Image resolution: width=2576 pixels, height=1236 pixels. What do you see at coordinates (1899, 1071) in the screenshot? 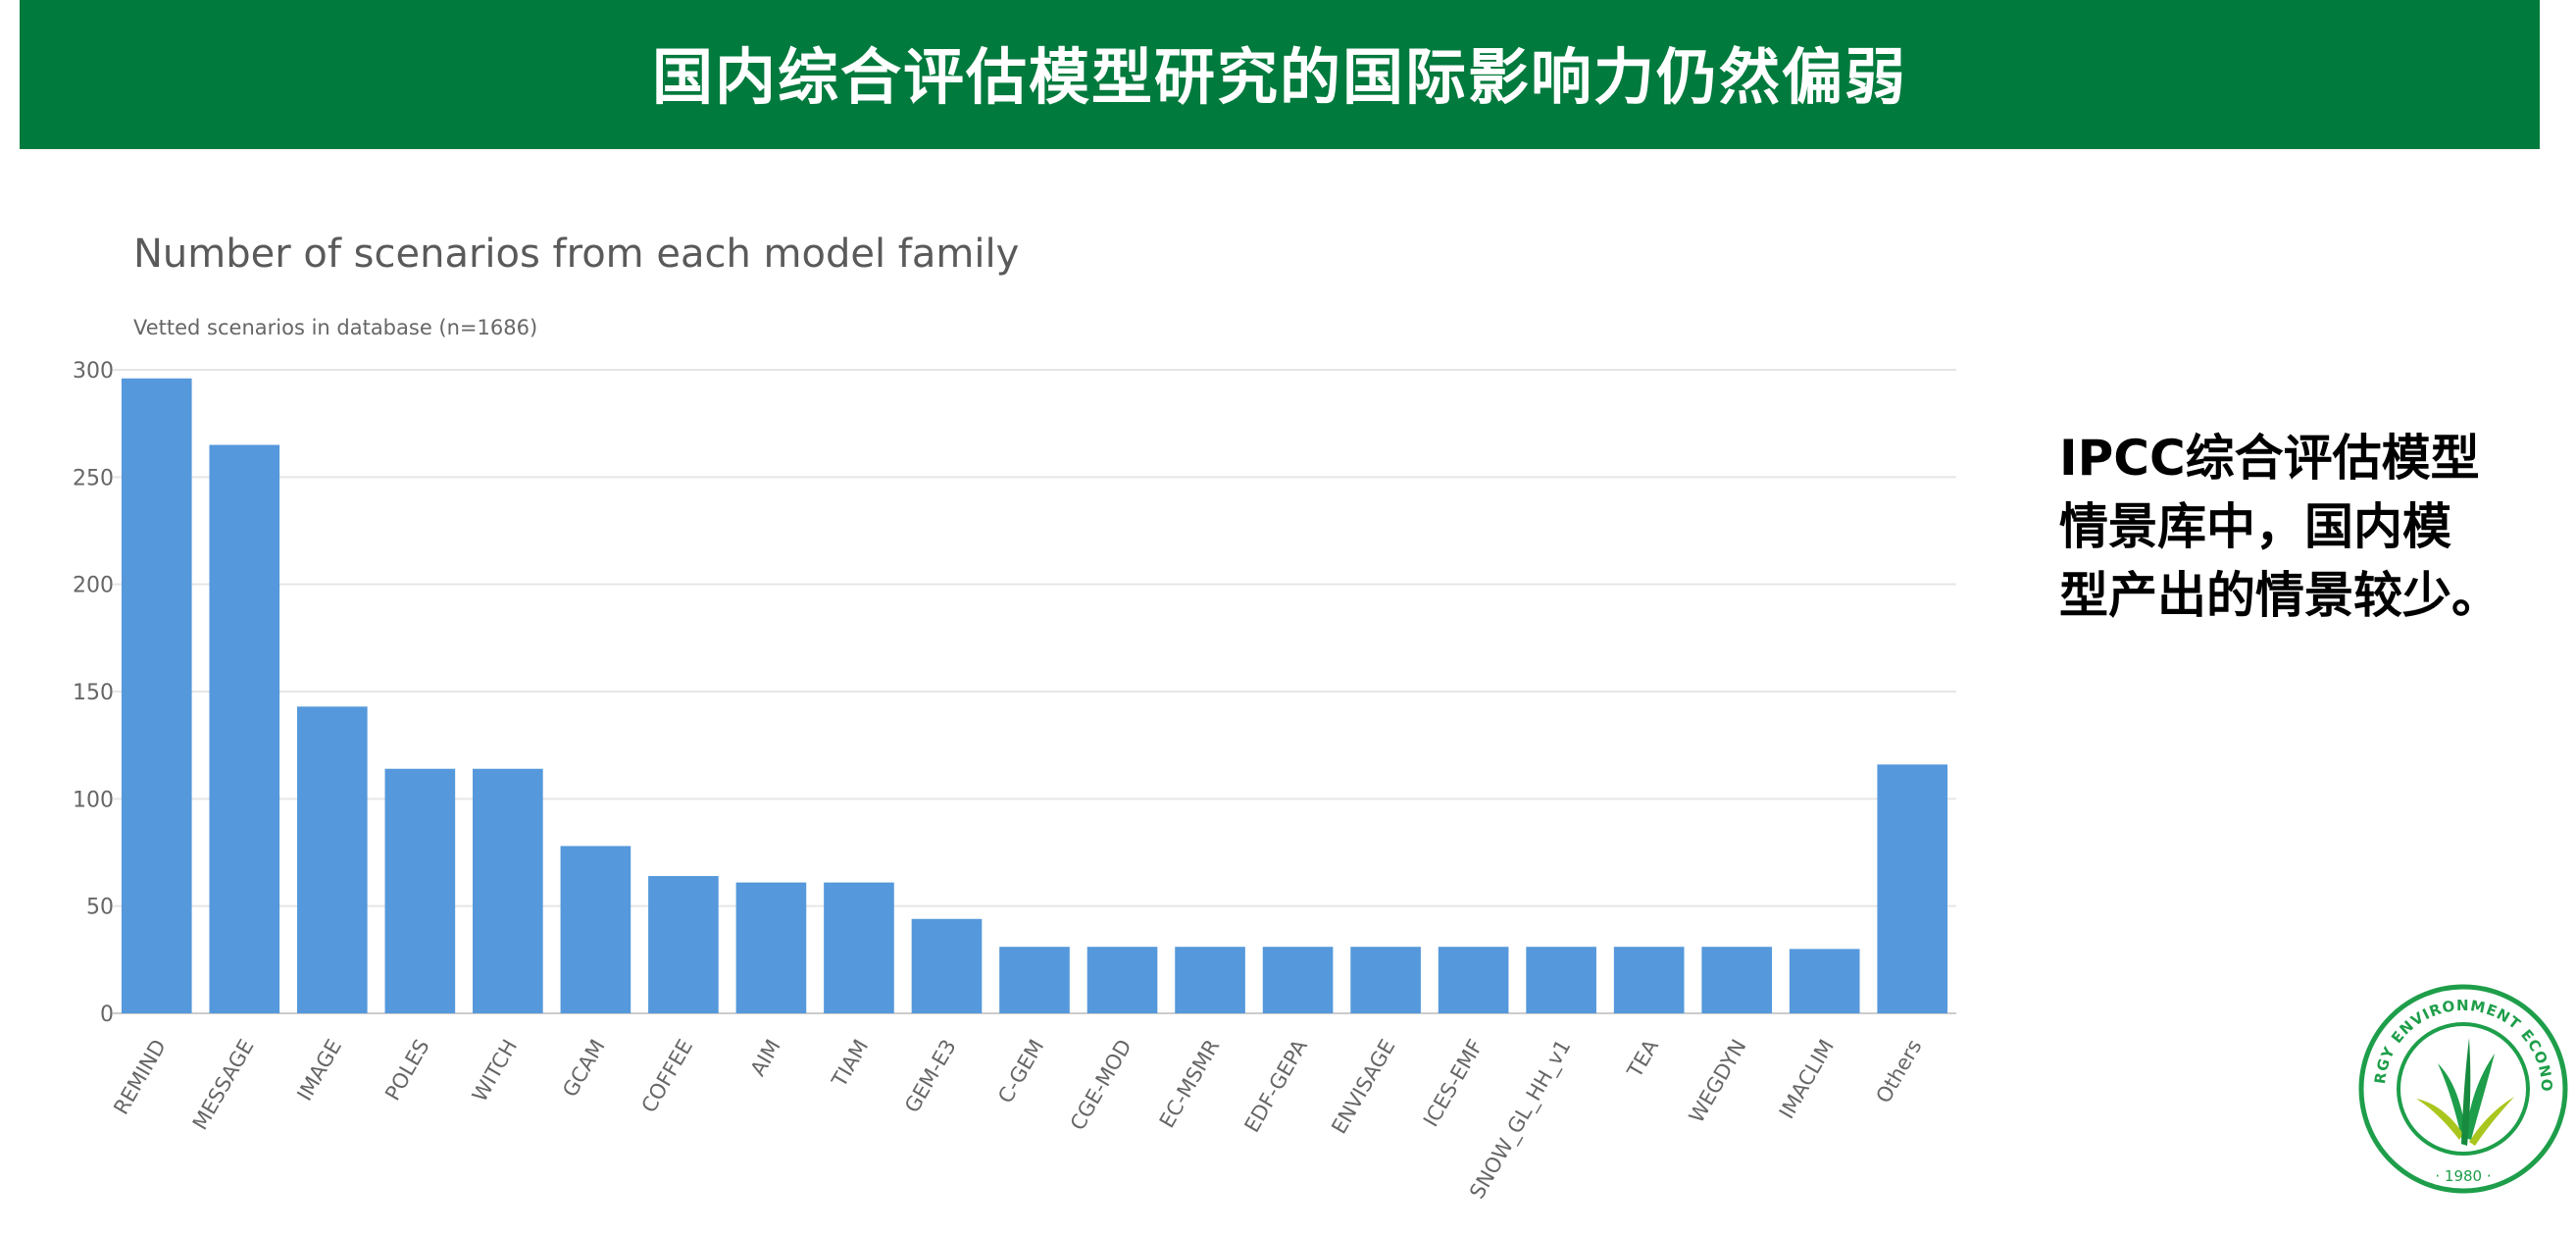
I see `x-tick-label: Others` at bounding box center [1899, 1071].